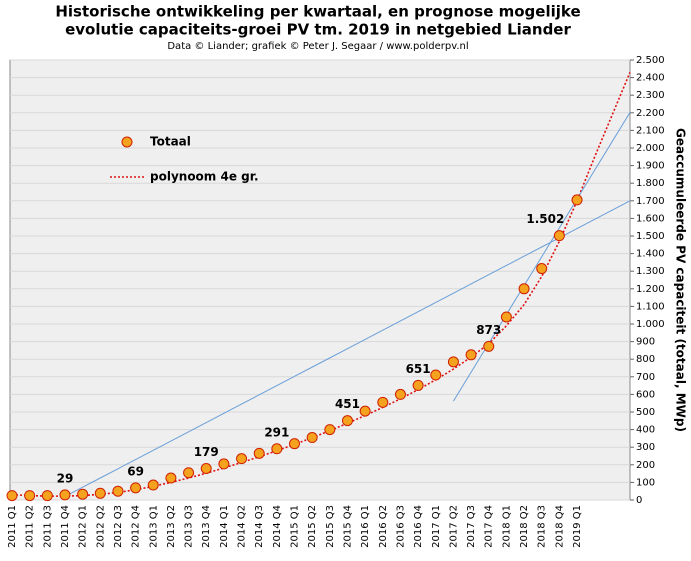 The image size is (691, 561). What do you see at coordinates (650, 183) in the screenshot?
I see `y-tick-label: 1.800` at bounding box center [650, 183].